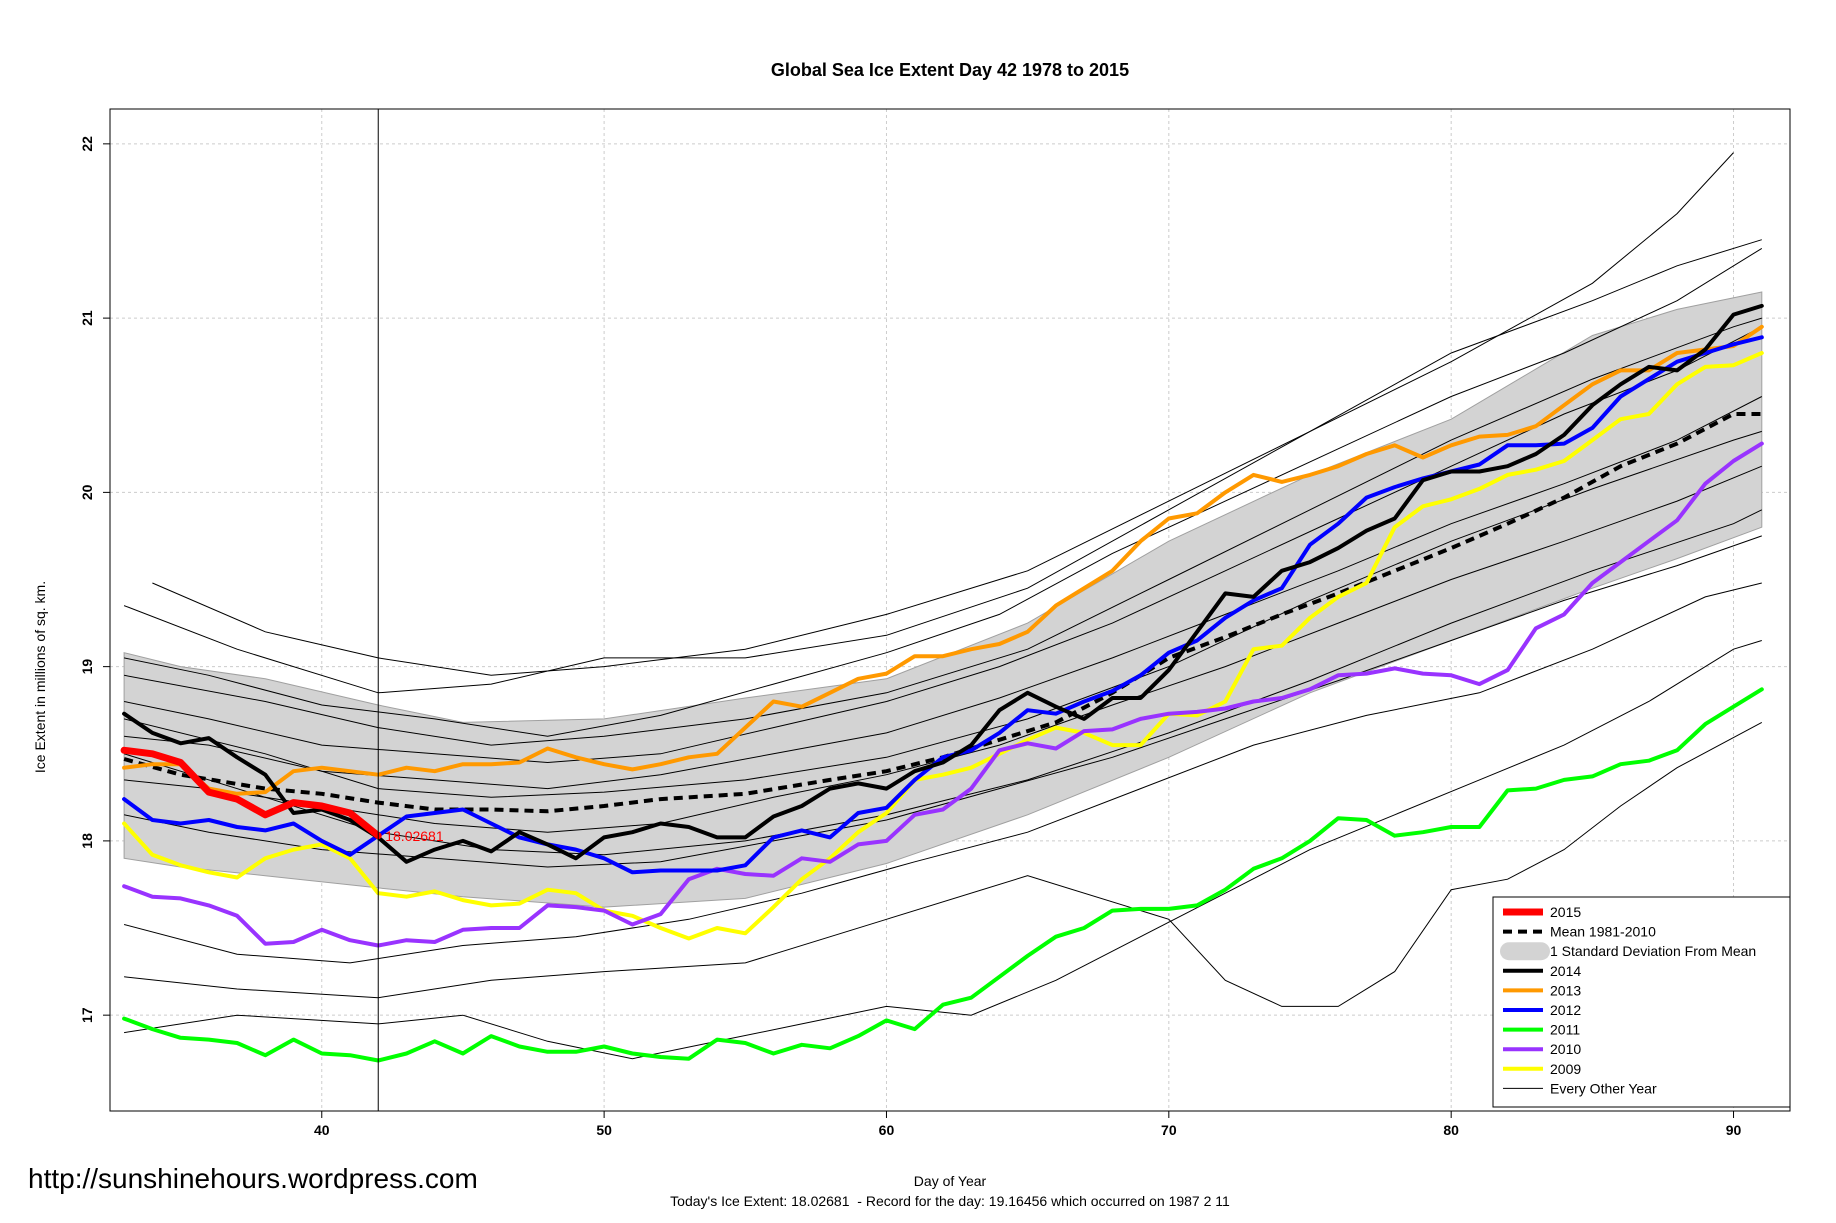 The height and width of the screenshot is (1223, 1836). Describe the element at coordinates (1603, 932) in the screenshot. I see `legend-entry-label: Mean 1981-2010` at that location.